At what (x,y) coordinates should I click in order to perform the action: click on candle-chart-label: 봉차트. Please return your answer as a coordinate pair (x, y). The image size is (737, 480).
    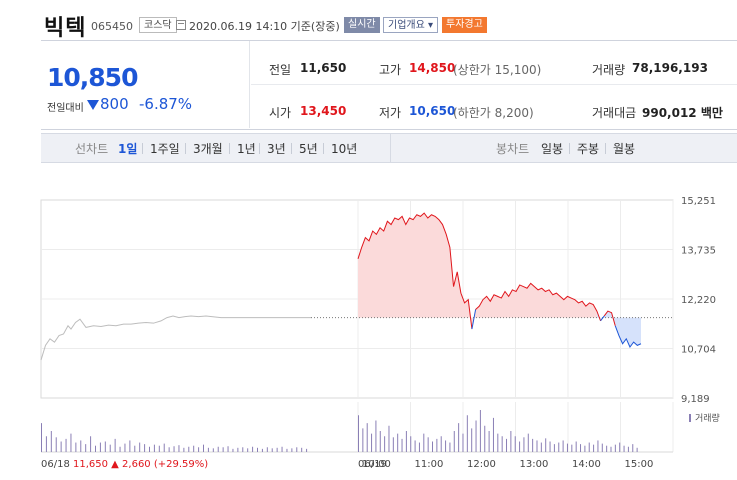
    Looking at the image, I should click on (513, 149).